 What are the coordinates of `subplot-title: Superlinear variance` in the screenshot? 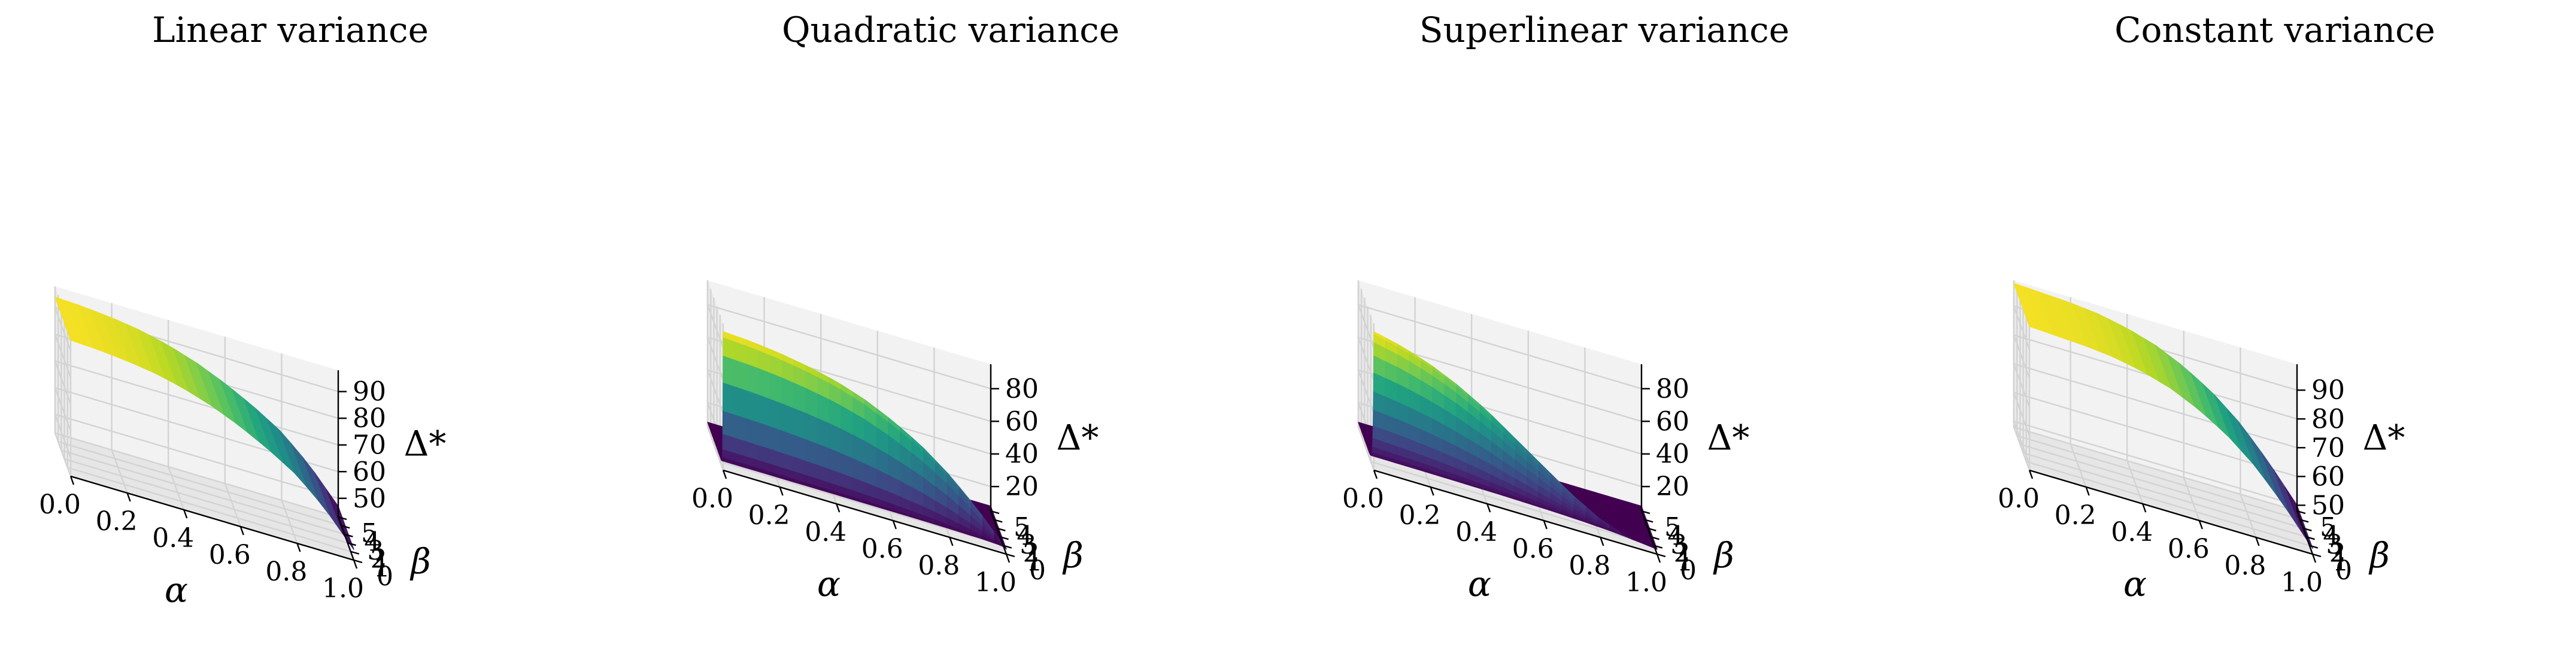 It's located at (1604, 30).